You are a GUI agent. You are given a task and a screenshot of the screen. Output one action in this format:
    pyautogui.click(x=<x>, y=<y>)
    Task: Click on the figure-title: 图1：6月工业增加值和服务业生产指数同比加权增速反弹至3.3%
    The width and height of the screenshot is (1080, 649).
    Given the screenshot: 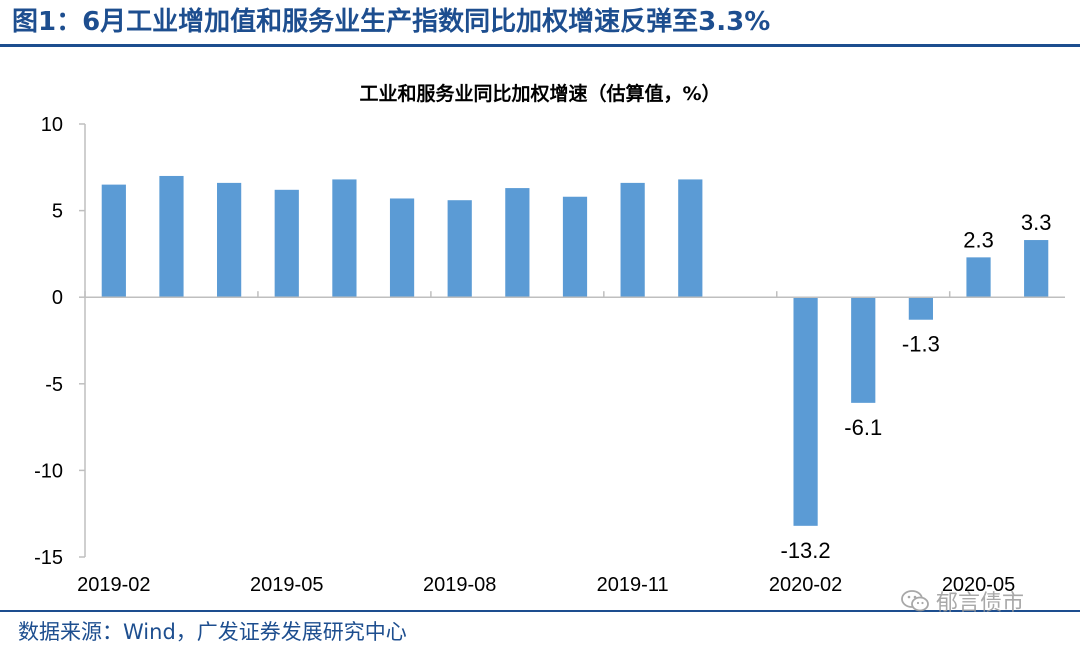 What is the action you would take?
    pyautogui.click(x=391, y=22)
    